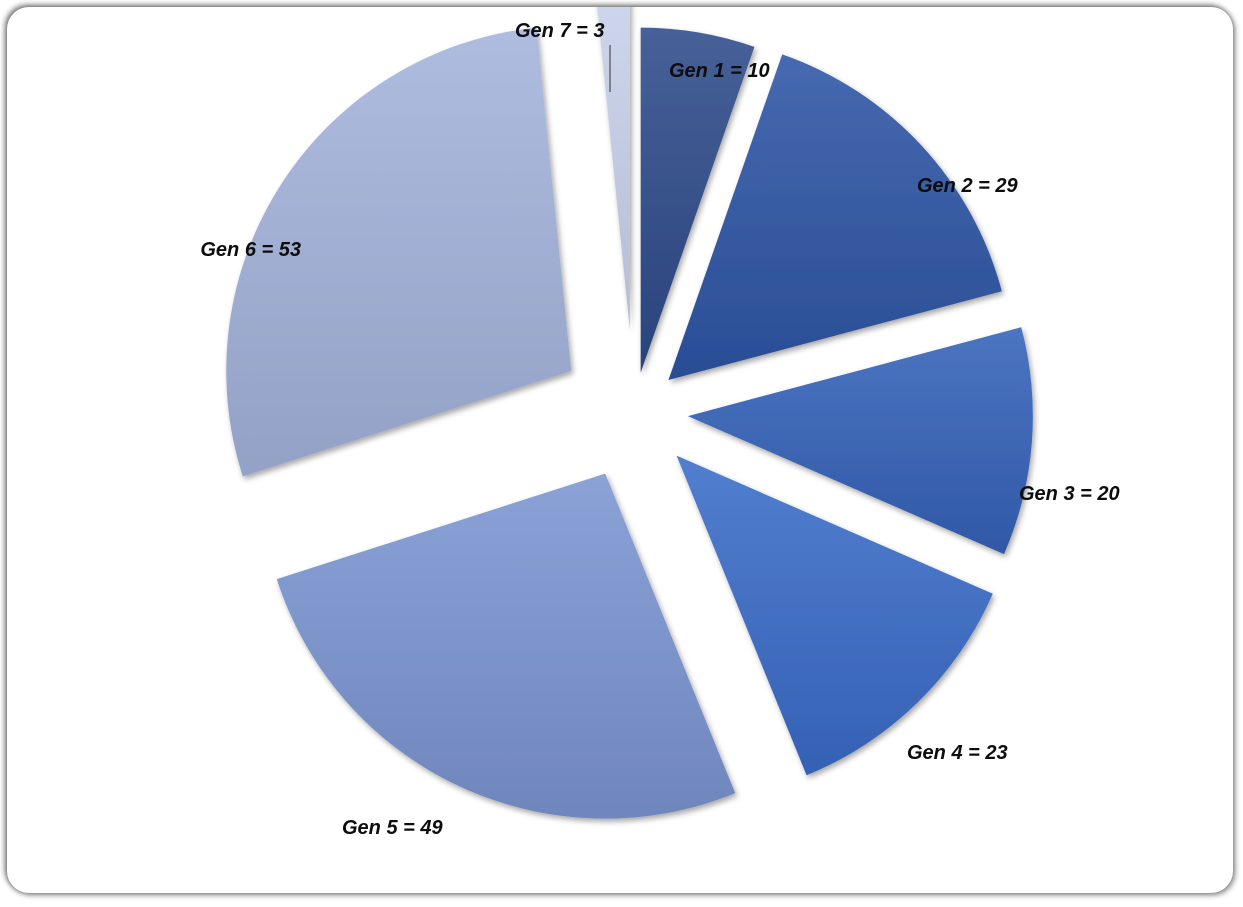 This screenshot has width=1243, height=907. I want to click on pie-label-gen-7: Gen 7 = 3, so click(560, 31).